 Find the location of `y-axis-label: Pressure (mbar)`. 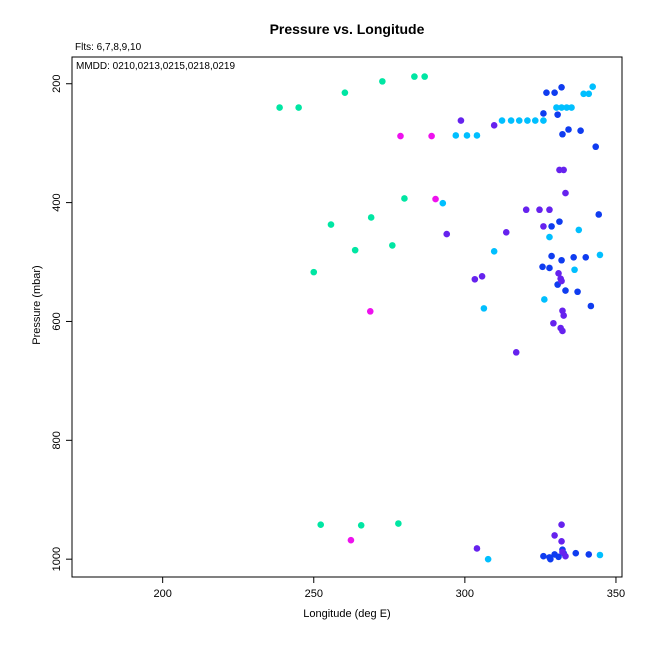

y-axis-label: Pressure (mbar) is located at coordinates (37, 304).